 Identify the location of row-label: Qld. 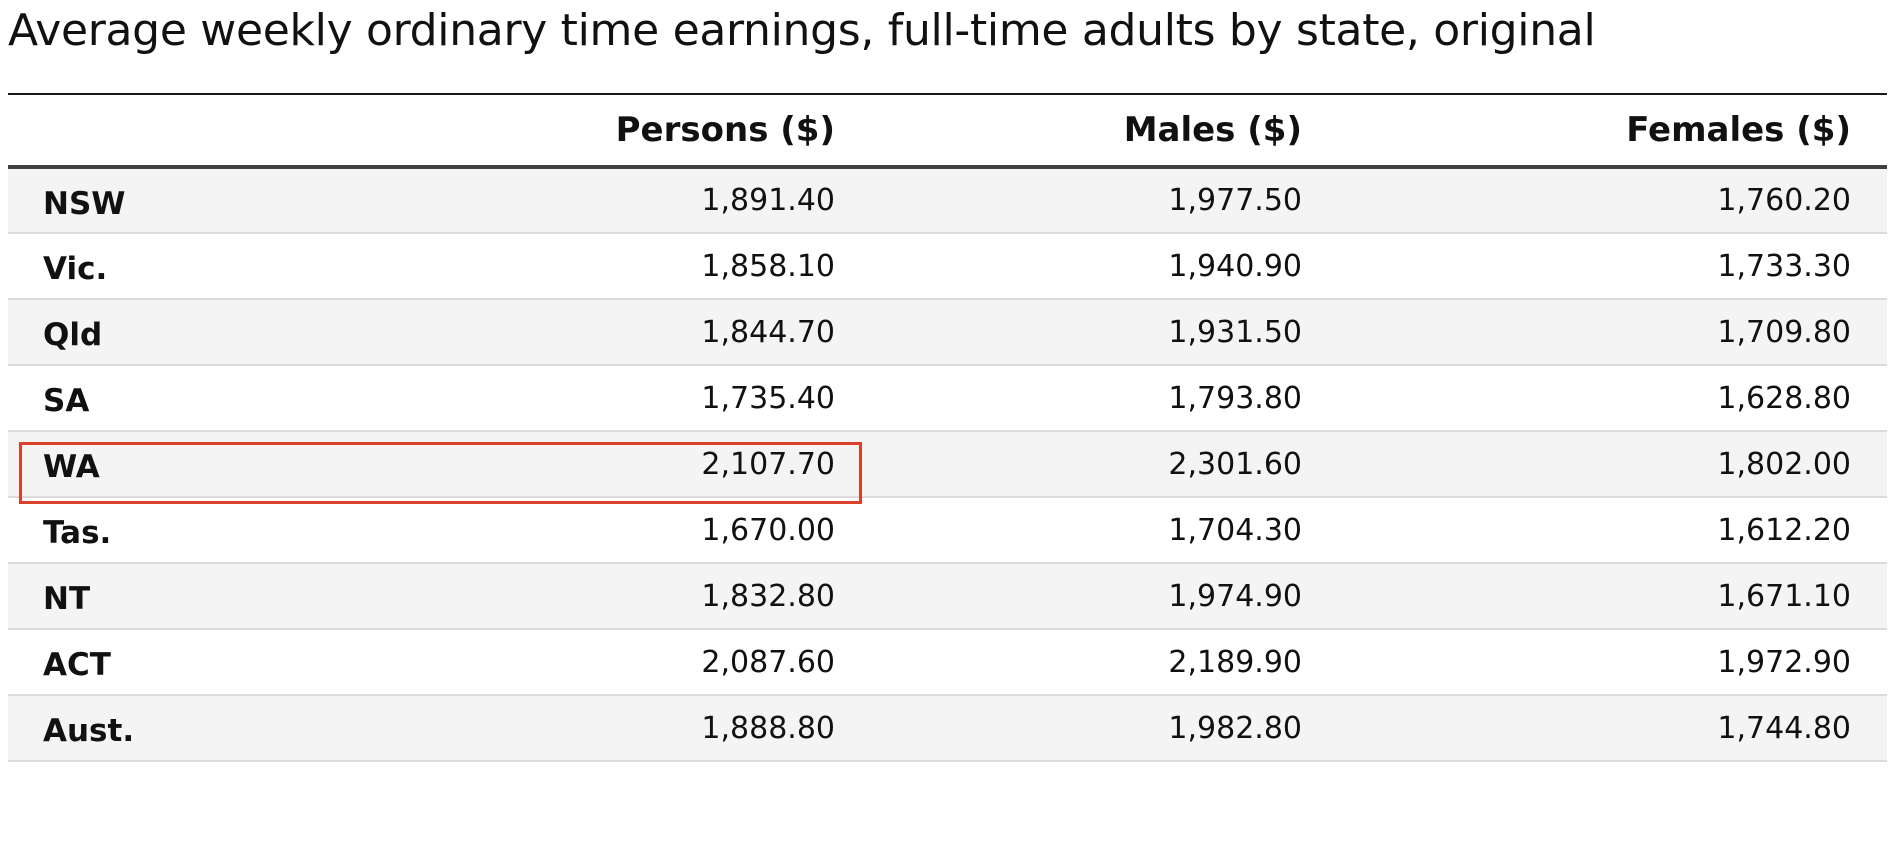
(73, 335).